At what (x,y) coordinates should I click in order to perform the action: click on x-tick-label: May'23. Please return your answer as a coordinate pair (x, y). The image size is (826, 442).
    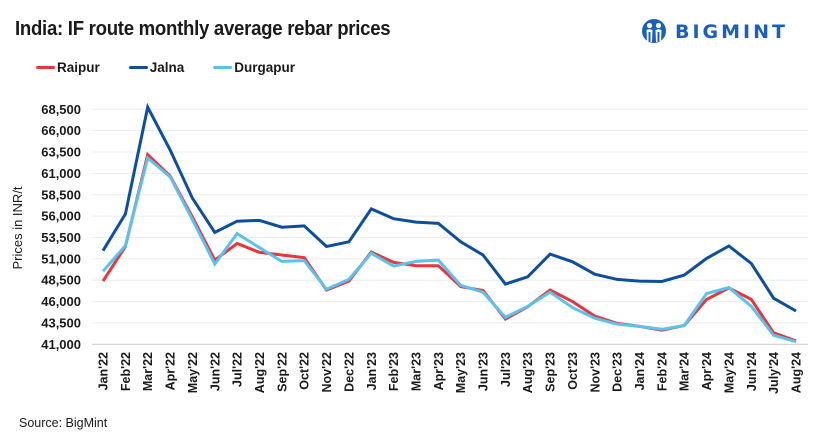
    Looking at the image, I should click on (461, 372).